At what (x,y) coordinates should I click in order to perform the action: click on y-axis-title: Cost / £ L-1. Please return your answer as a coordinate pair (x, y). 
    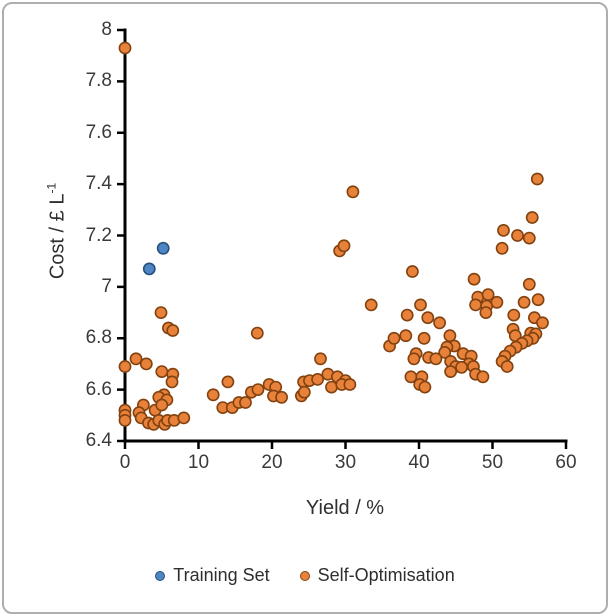
    Looking at the image, I should click on (57, 231).